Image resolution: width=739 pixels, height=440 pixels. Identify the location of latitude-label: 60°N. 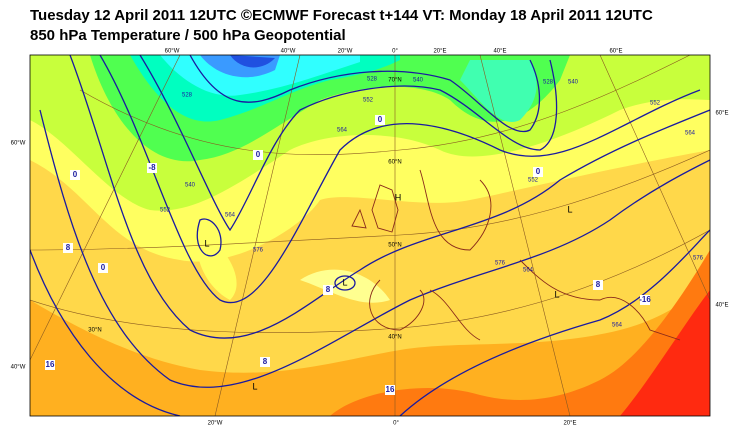
(394, 163).